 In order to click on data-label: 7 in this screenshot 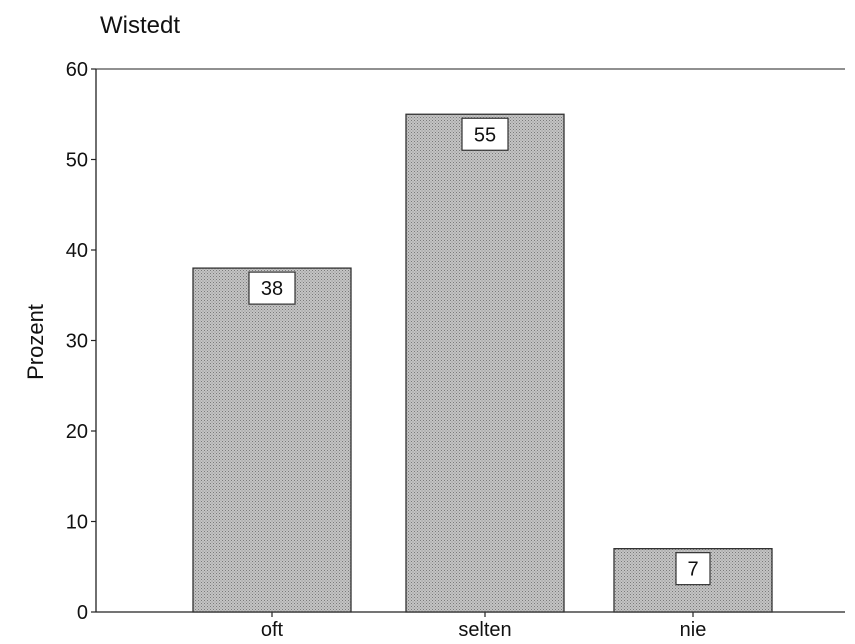, I will do `click(692, 570)`.